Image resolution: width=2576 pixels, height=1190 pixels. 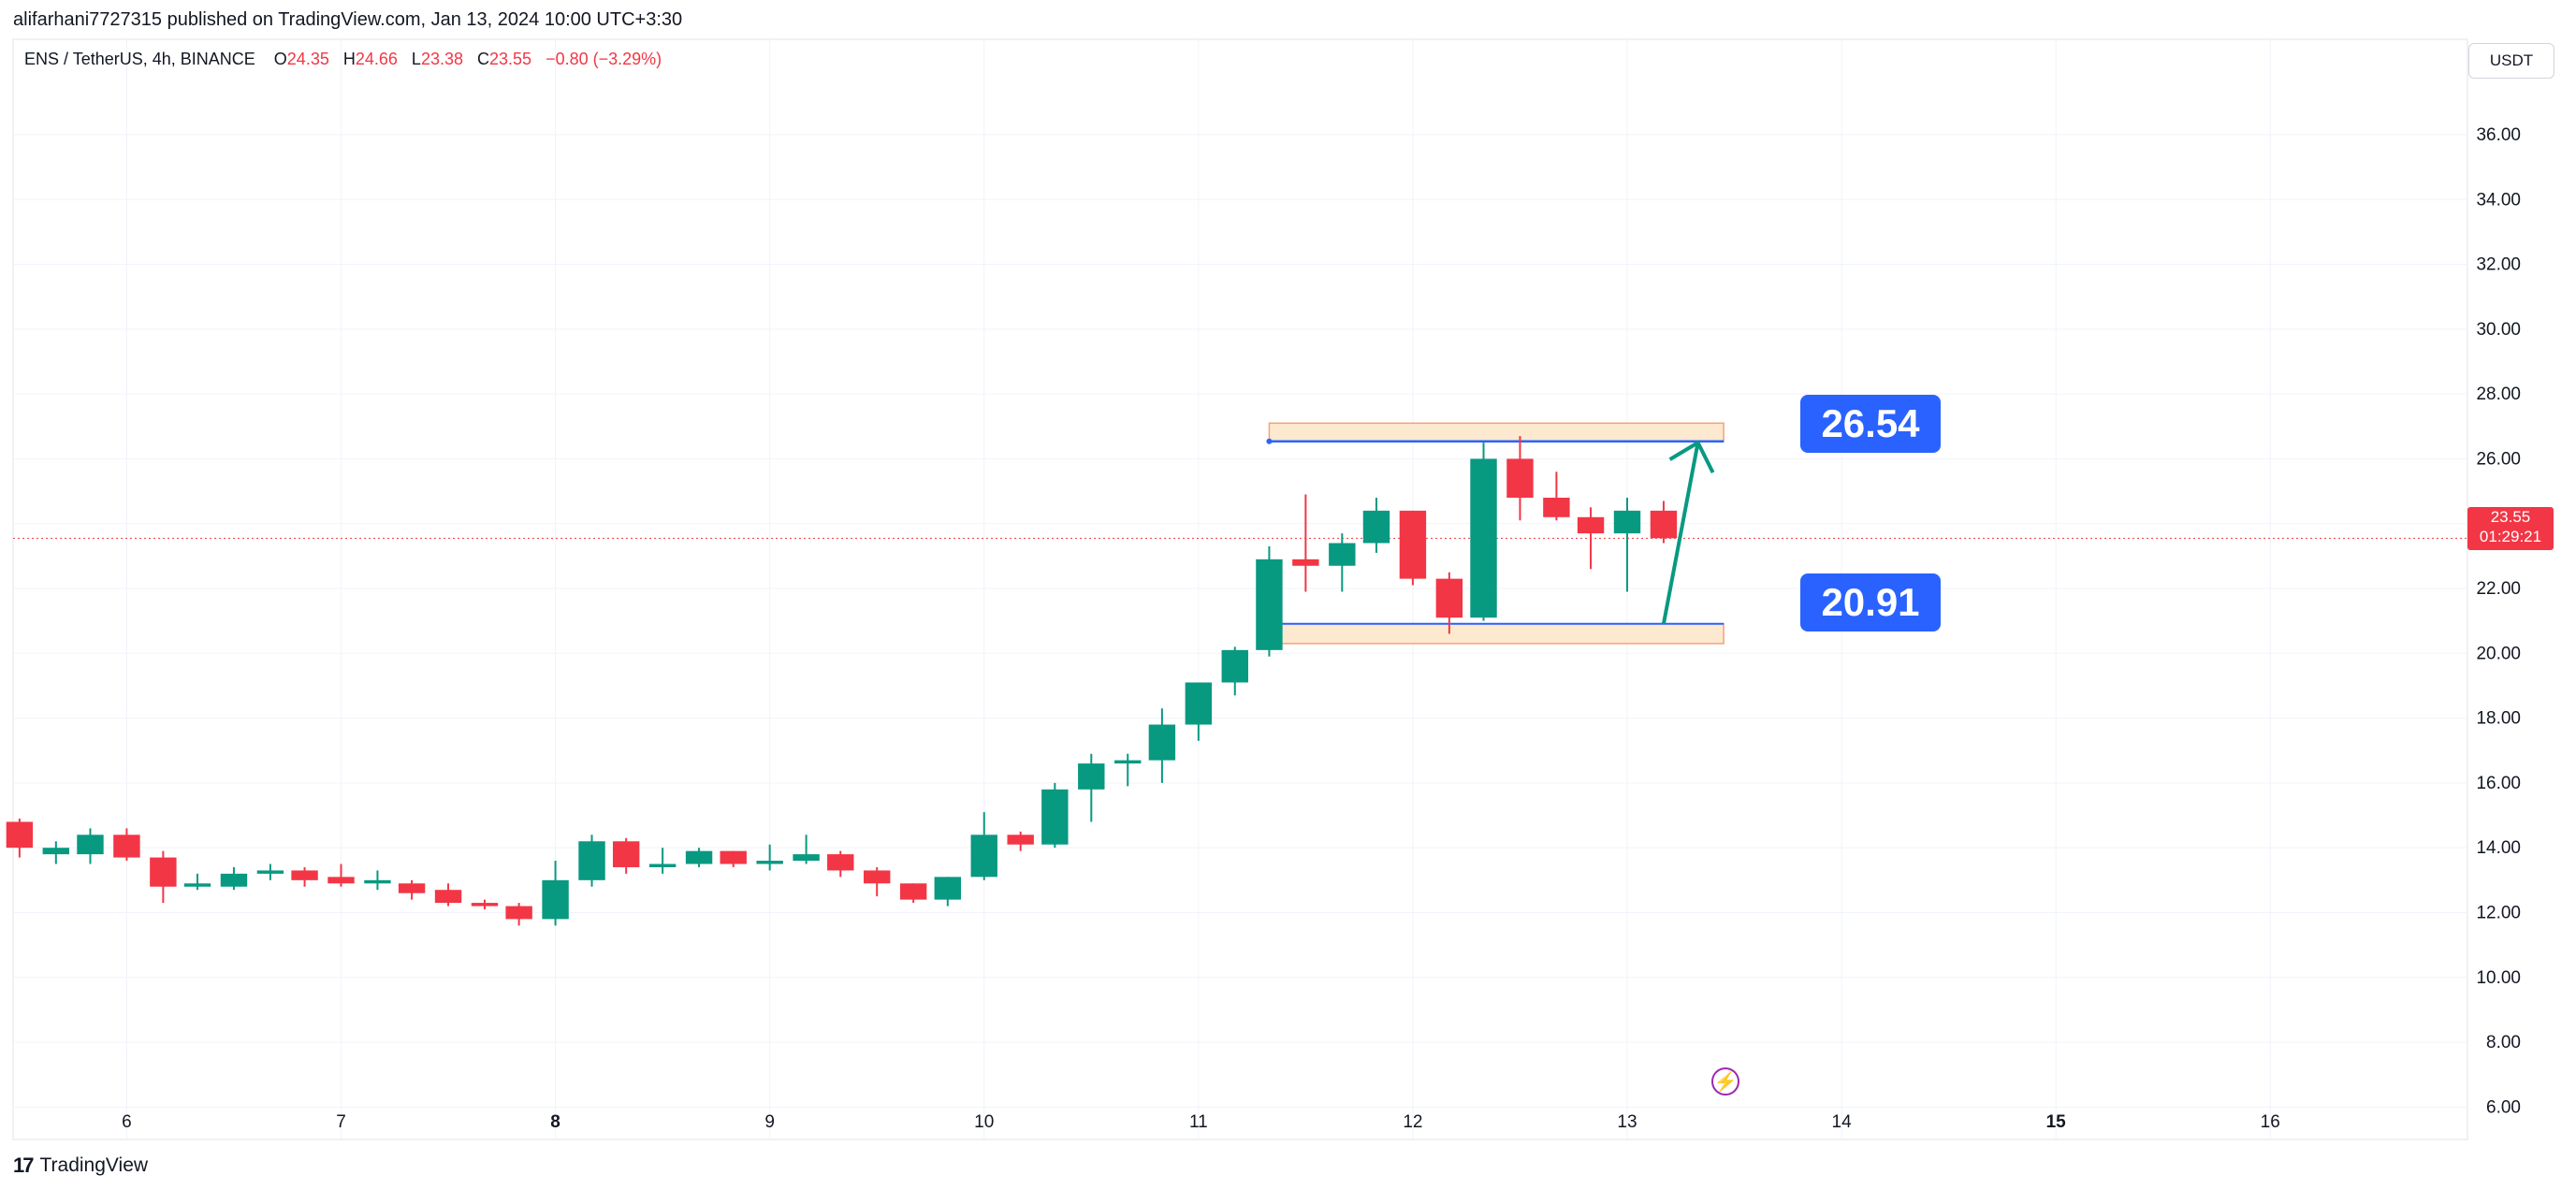 I want to click on upper-level-label: 26.54, so click(x=1870, y=424).